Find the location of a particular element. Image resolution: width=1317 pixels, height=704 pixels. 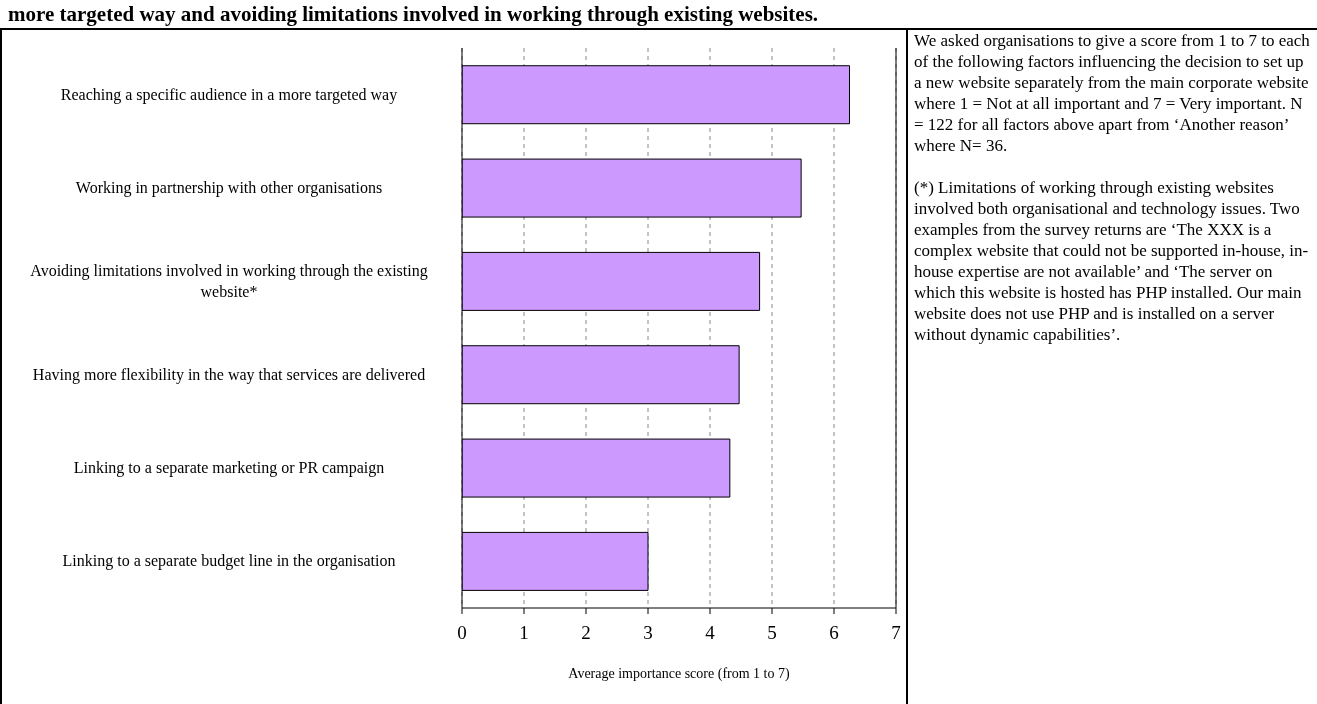

y-tick-label: Avoiding limitations involved in working through the existing website* is located at coordinates (229, 280).